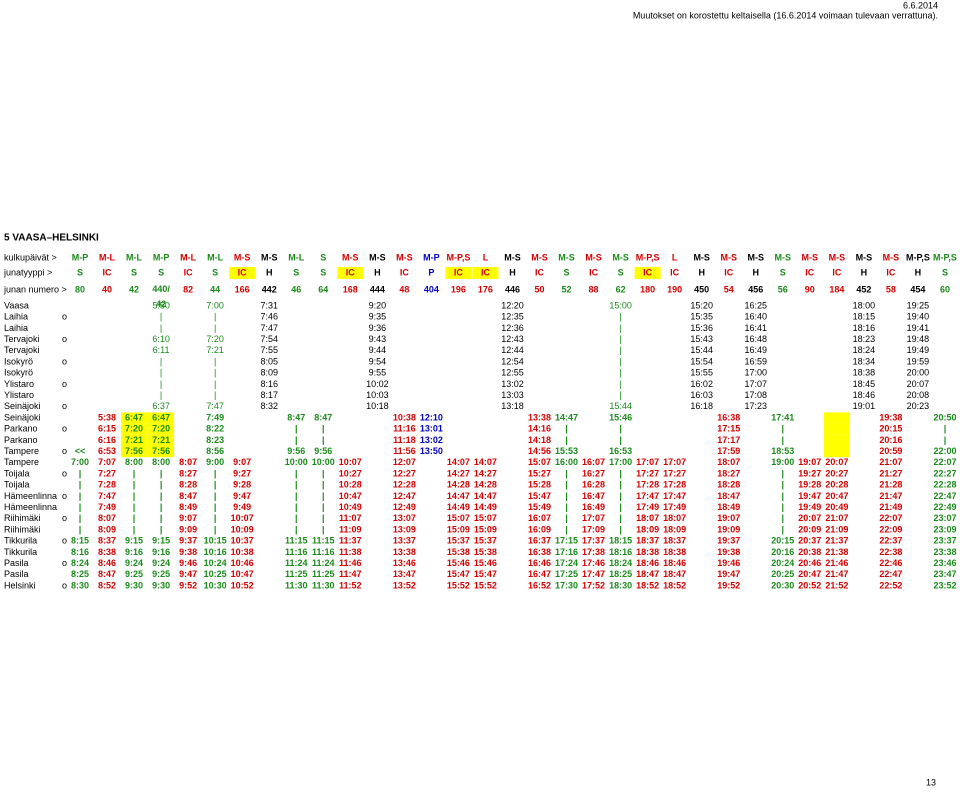  I want to click on time-cell: 21:38, so click(836, 552).